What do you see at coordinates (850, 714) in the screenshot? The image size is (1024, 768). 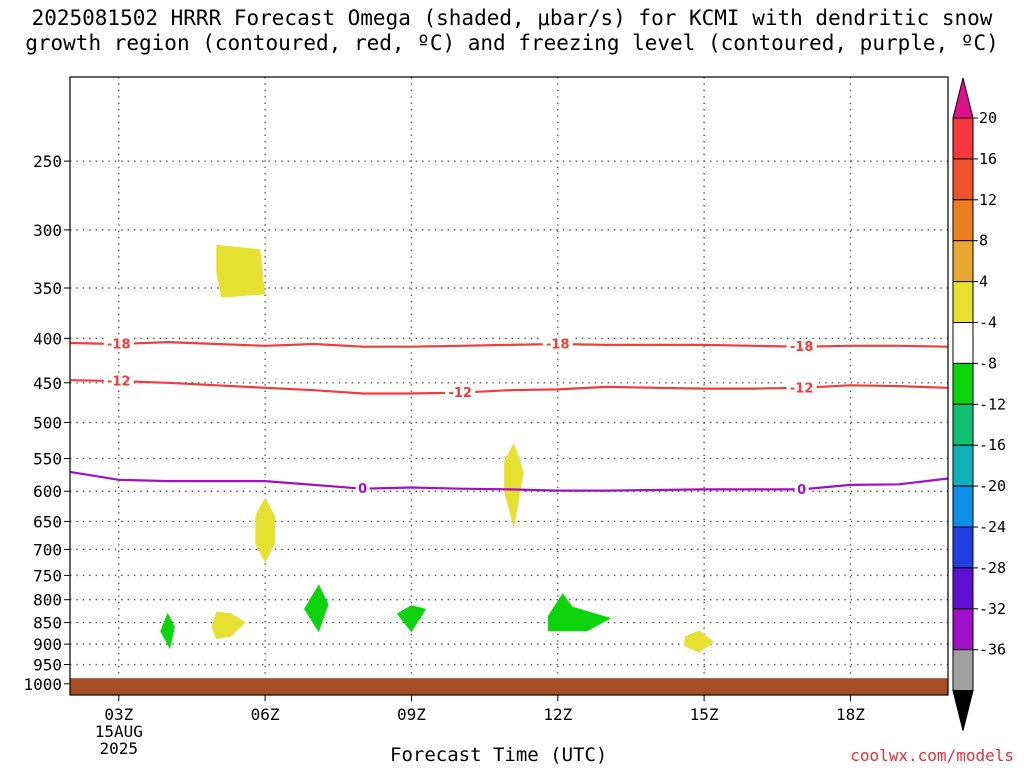 I see `x-tick-label: 18Z` at bounding box center [850, 714].